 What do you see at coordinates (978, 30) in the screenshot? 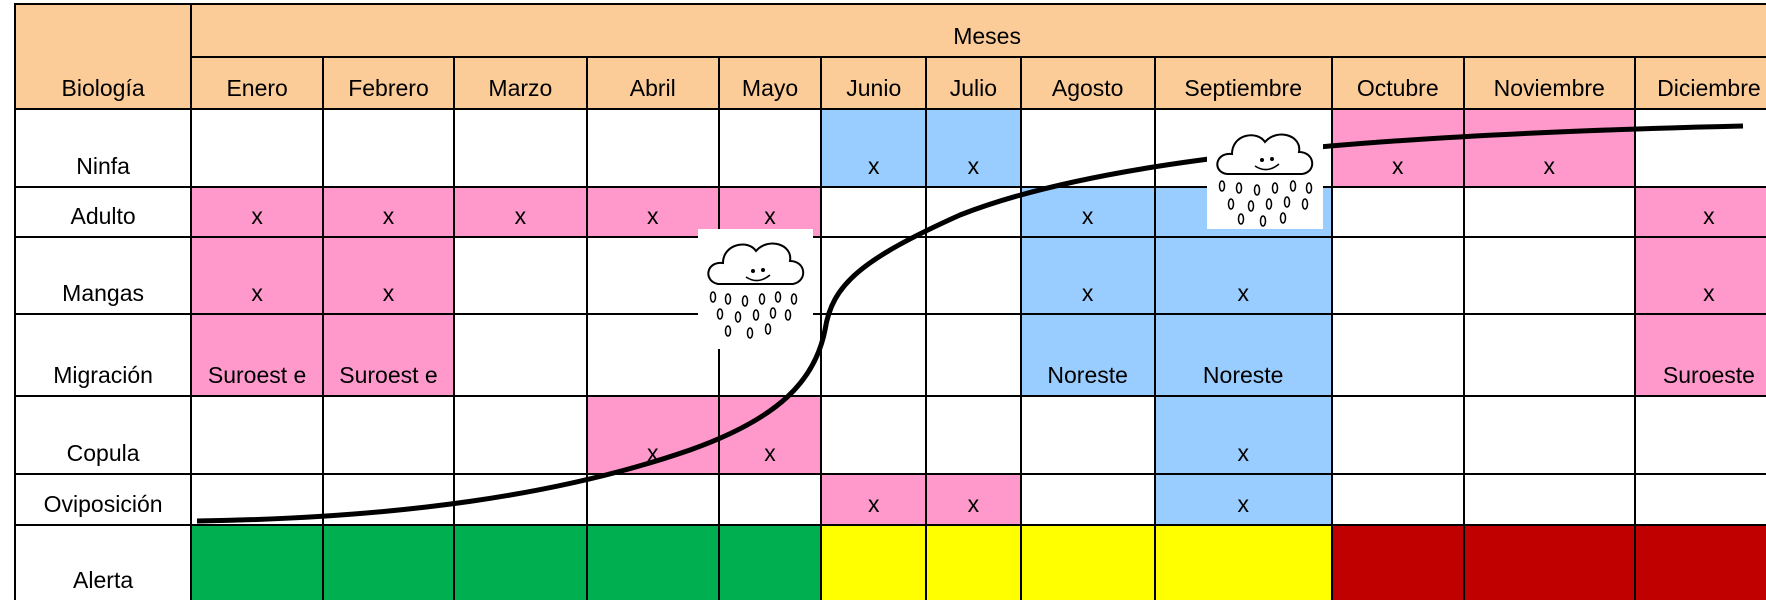
I see `group-title: Meses` at bounding box center [978, 30].